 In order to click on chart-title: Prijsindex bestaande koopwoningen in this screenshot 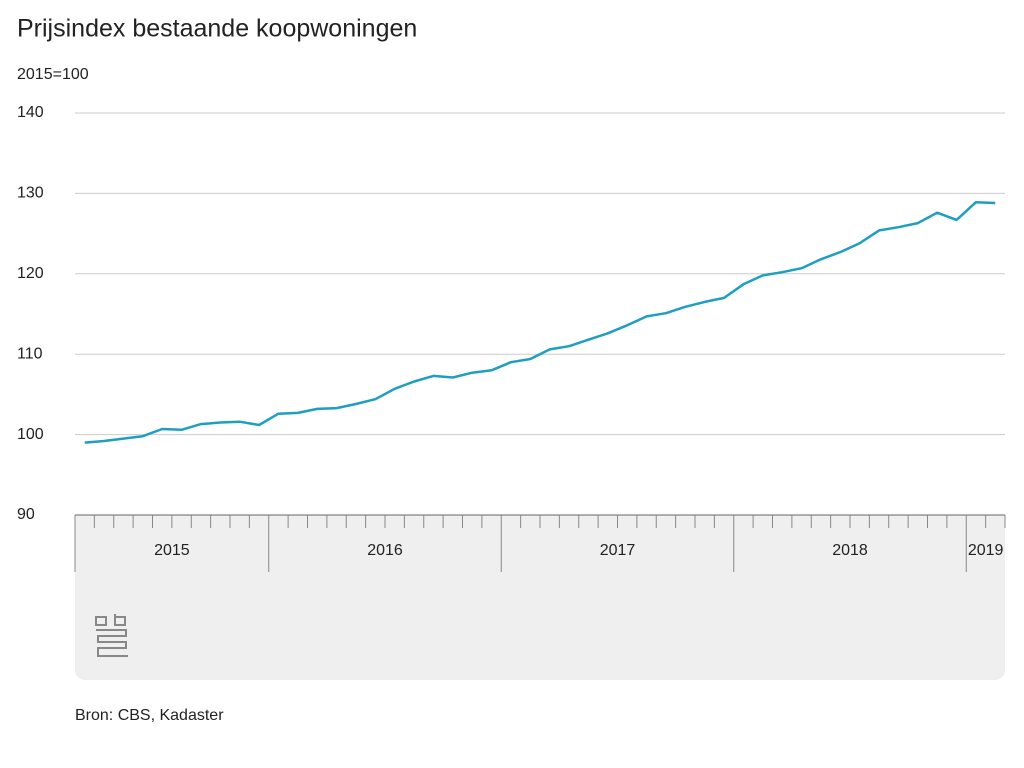, I will do `click(217, 29)`.